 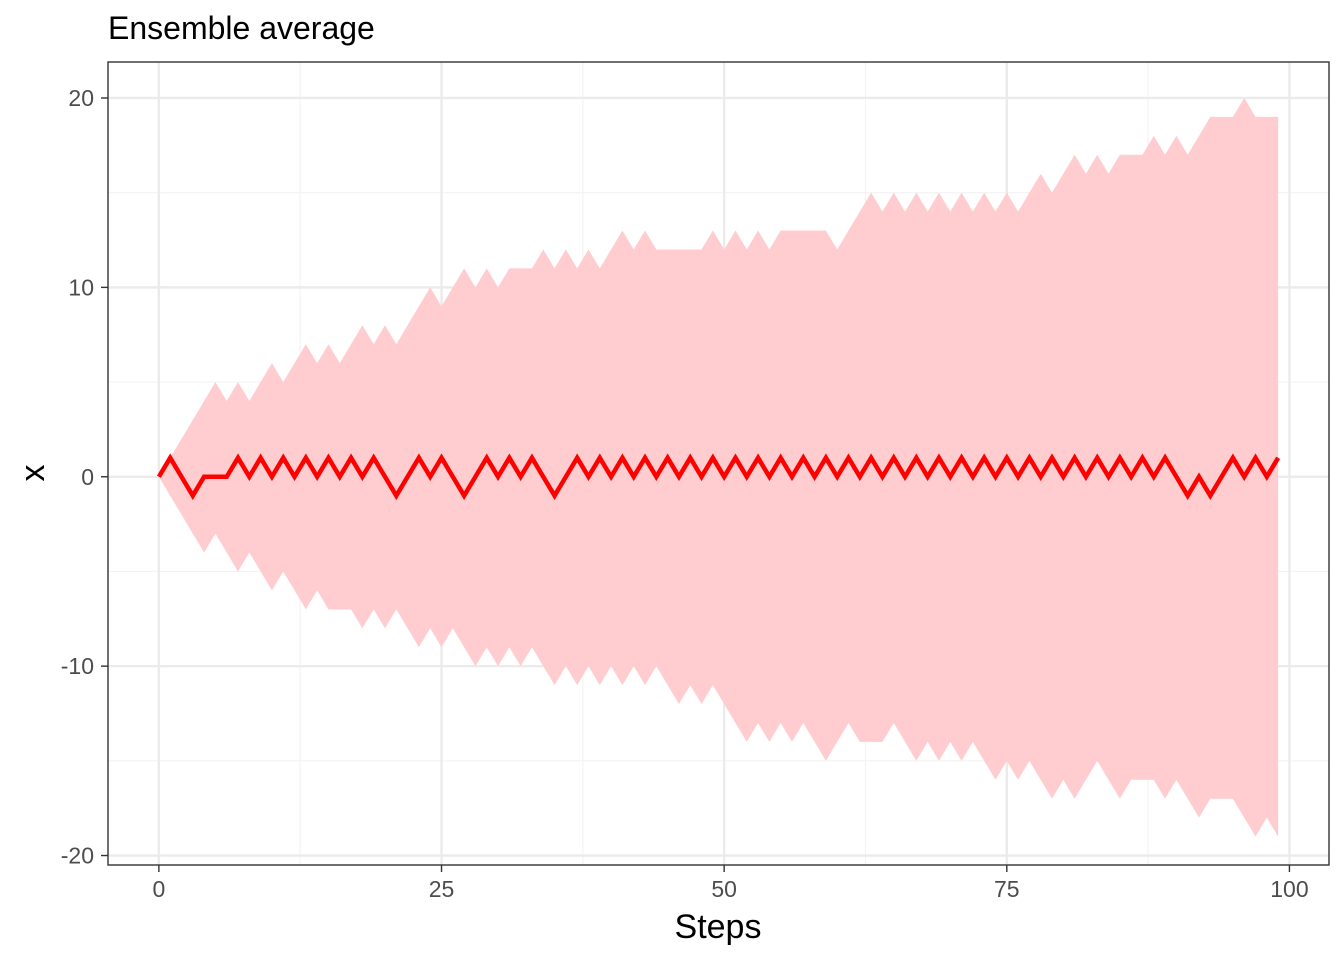 What do you see at coordinates (1007, 889) in the screenshot?
I see `x-tick-label-3: 75` at bounding box center [1007, 889].